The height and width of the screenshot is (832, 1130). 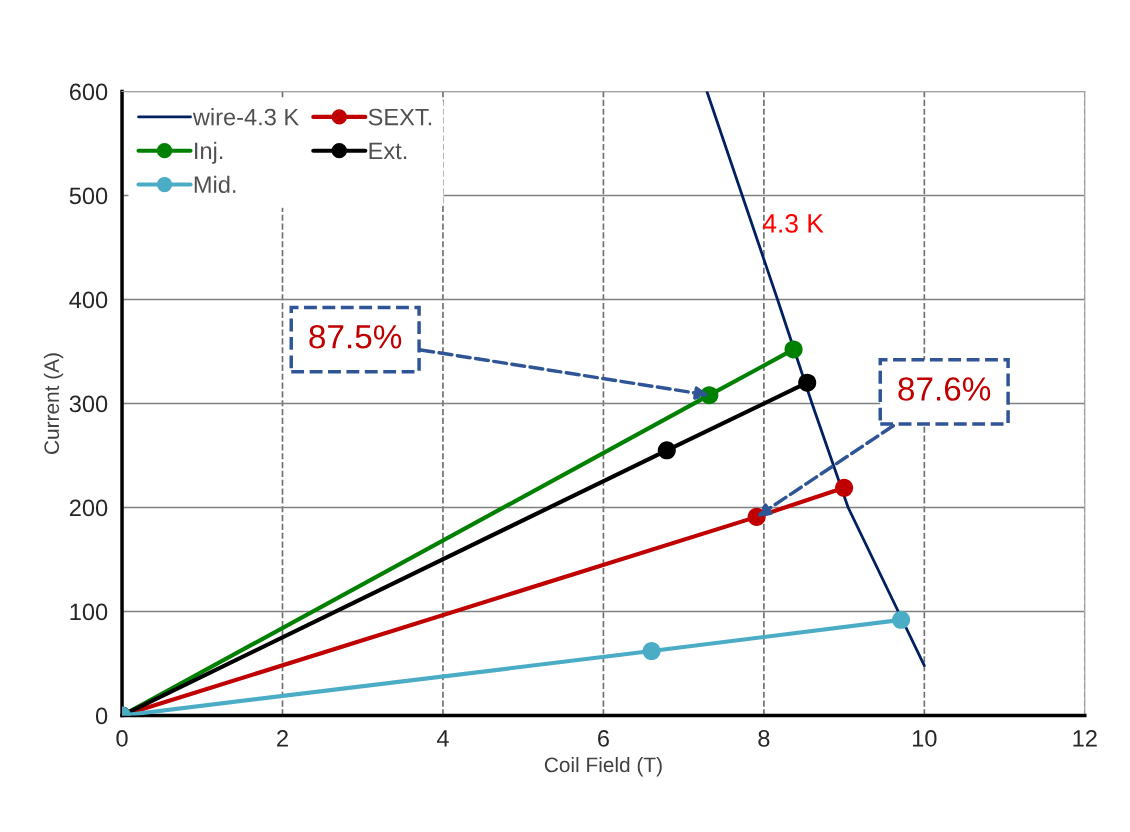 What do you see at coordinates (793, 223) in the screenshot?
I see `annotation: 4.3 K` at bounding box center [793, 223].